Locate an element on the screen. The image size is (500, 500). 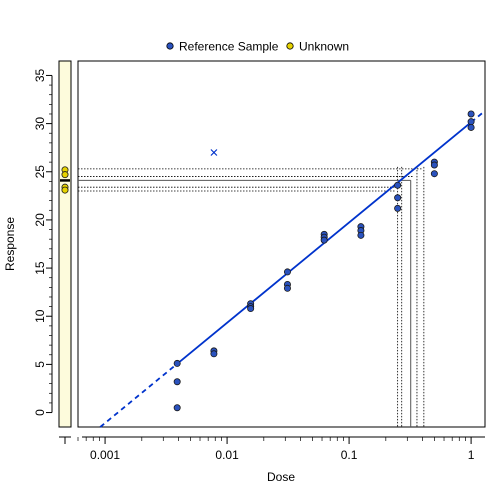
x-tick-label: 0.001 is located at coordinates (105, 455).